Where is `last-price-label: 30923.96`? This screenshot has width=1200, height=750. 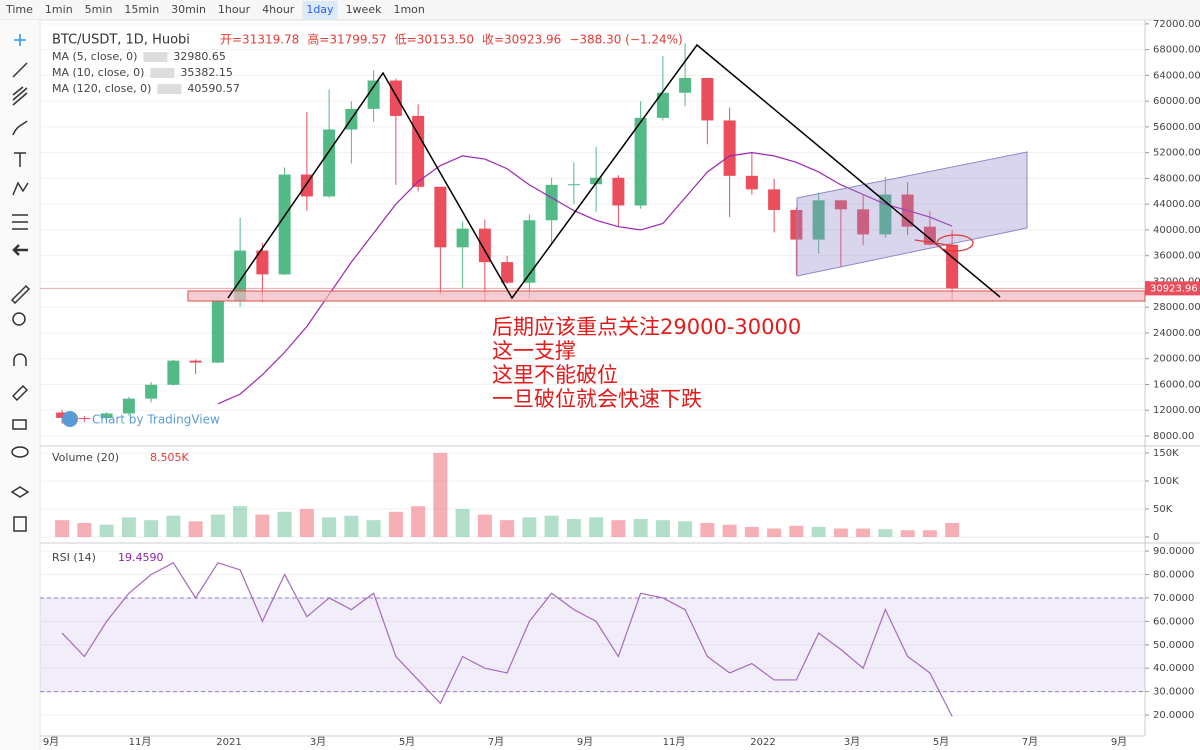 last-price-label: 30923.96 is located at coordinates (1174, 288).